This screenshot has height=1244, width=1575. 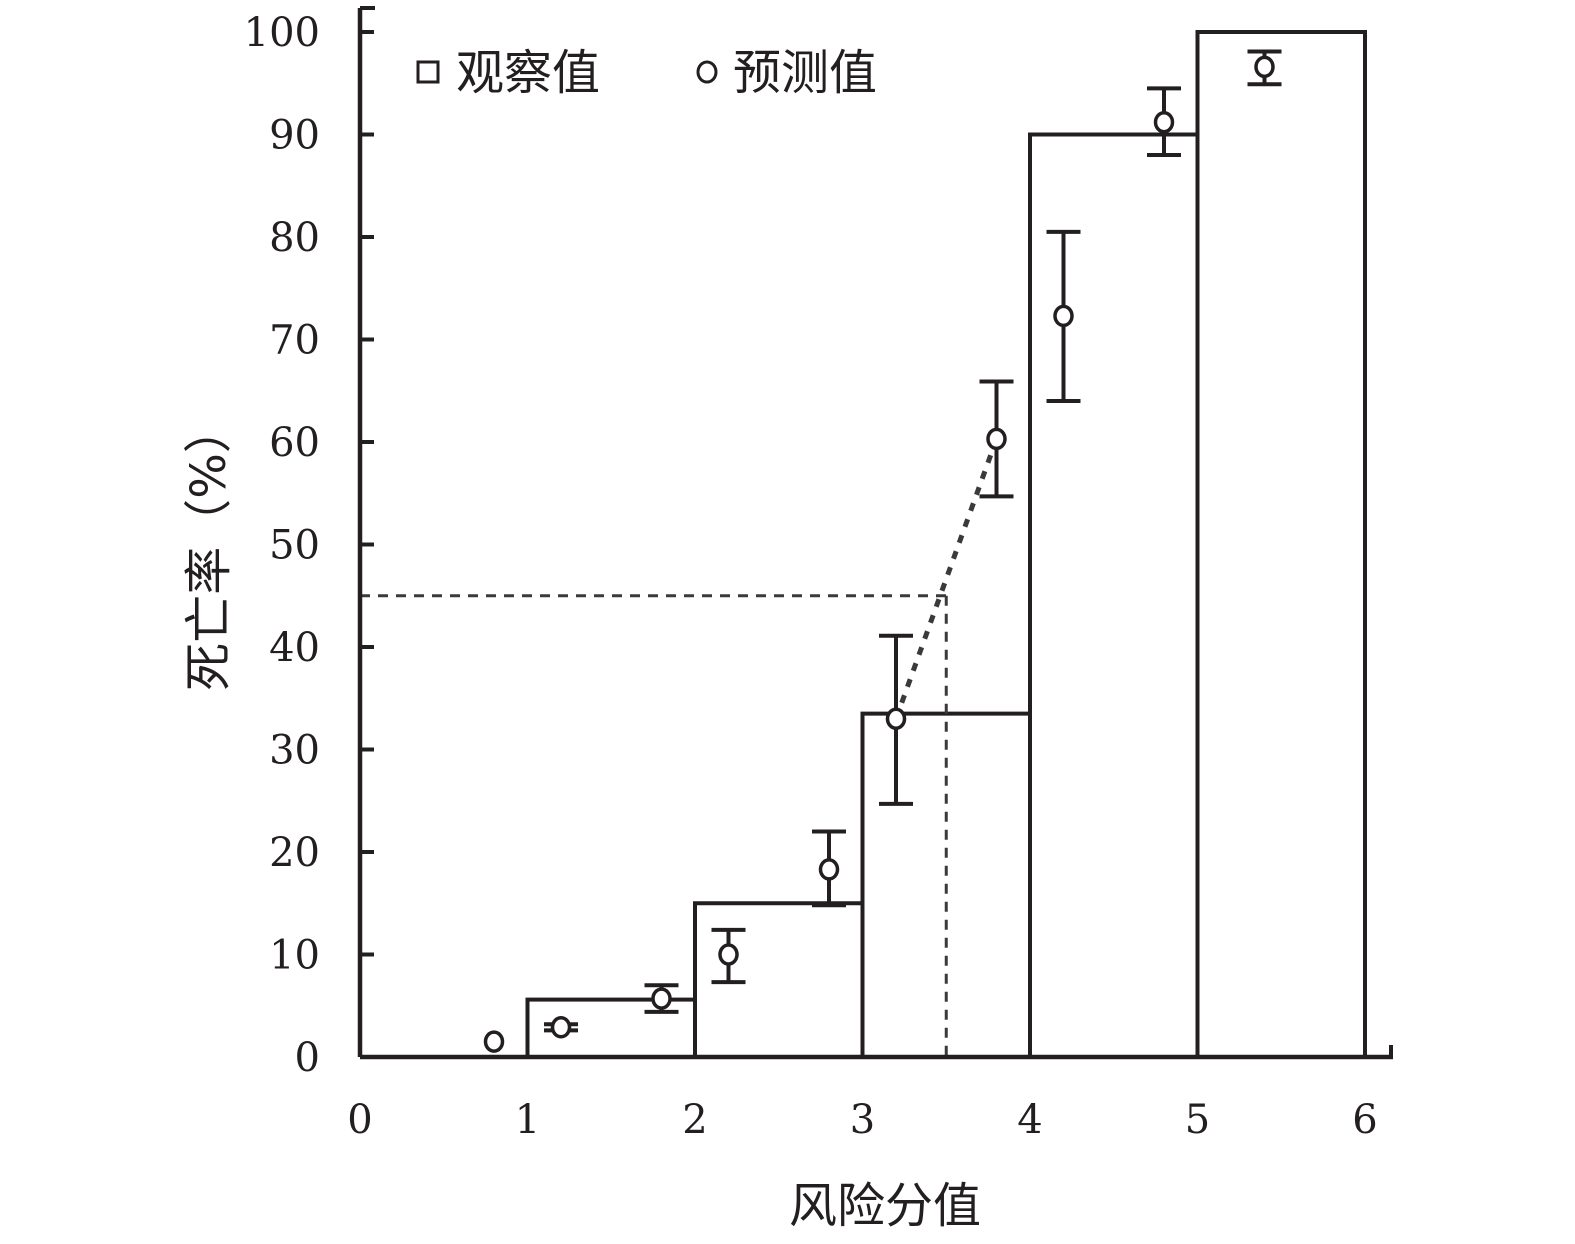 I want to click on legend: 观察值 预测值, so click(x=646, y=73).